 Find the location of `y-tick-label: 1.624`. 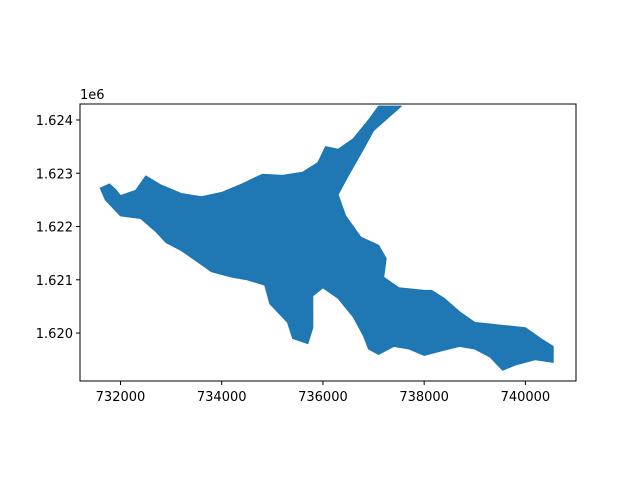

y-tick-label: 1.624 is located at coordinates (54, 121).